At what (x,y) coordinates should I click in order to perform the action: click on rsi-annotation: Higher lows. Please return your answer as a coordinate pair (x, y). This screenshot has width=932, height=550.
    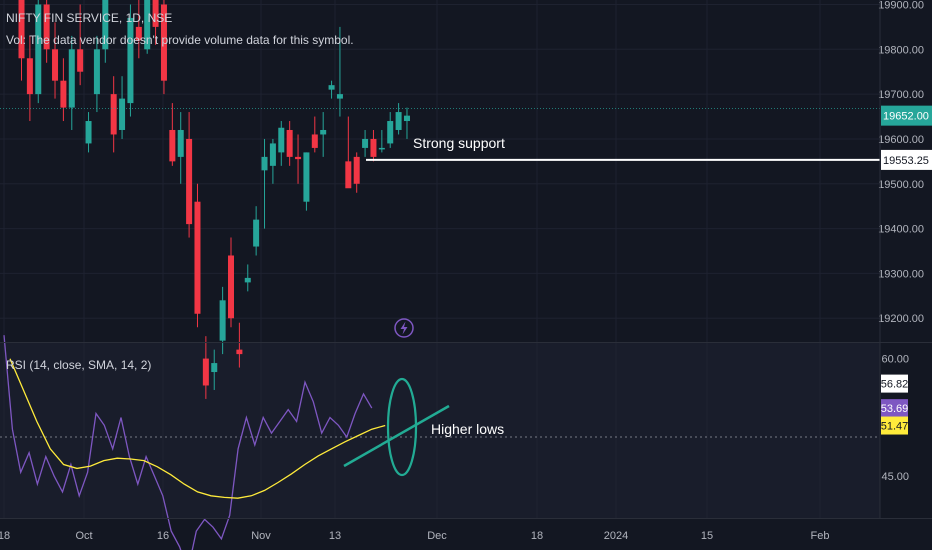
    Looking at the image, I should click on (423, 427).